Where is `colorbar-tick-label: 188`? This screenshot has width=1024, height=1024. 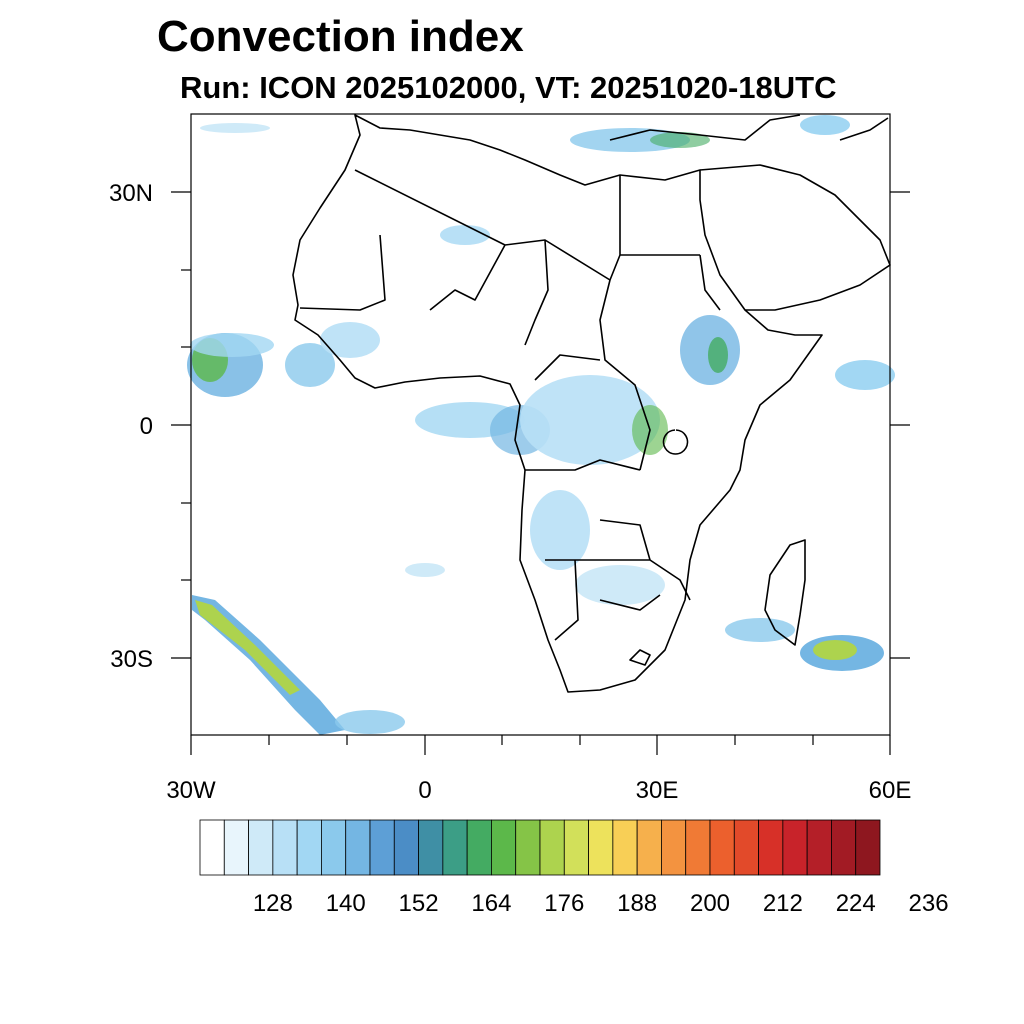
colorbar-tick-label: 188 is located at coordinates (637, 903).